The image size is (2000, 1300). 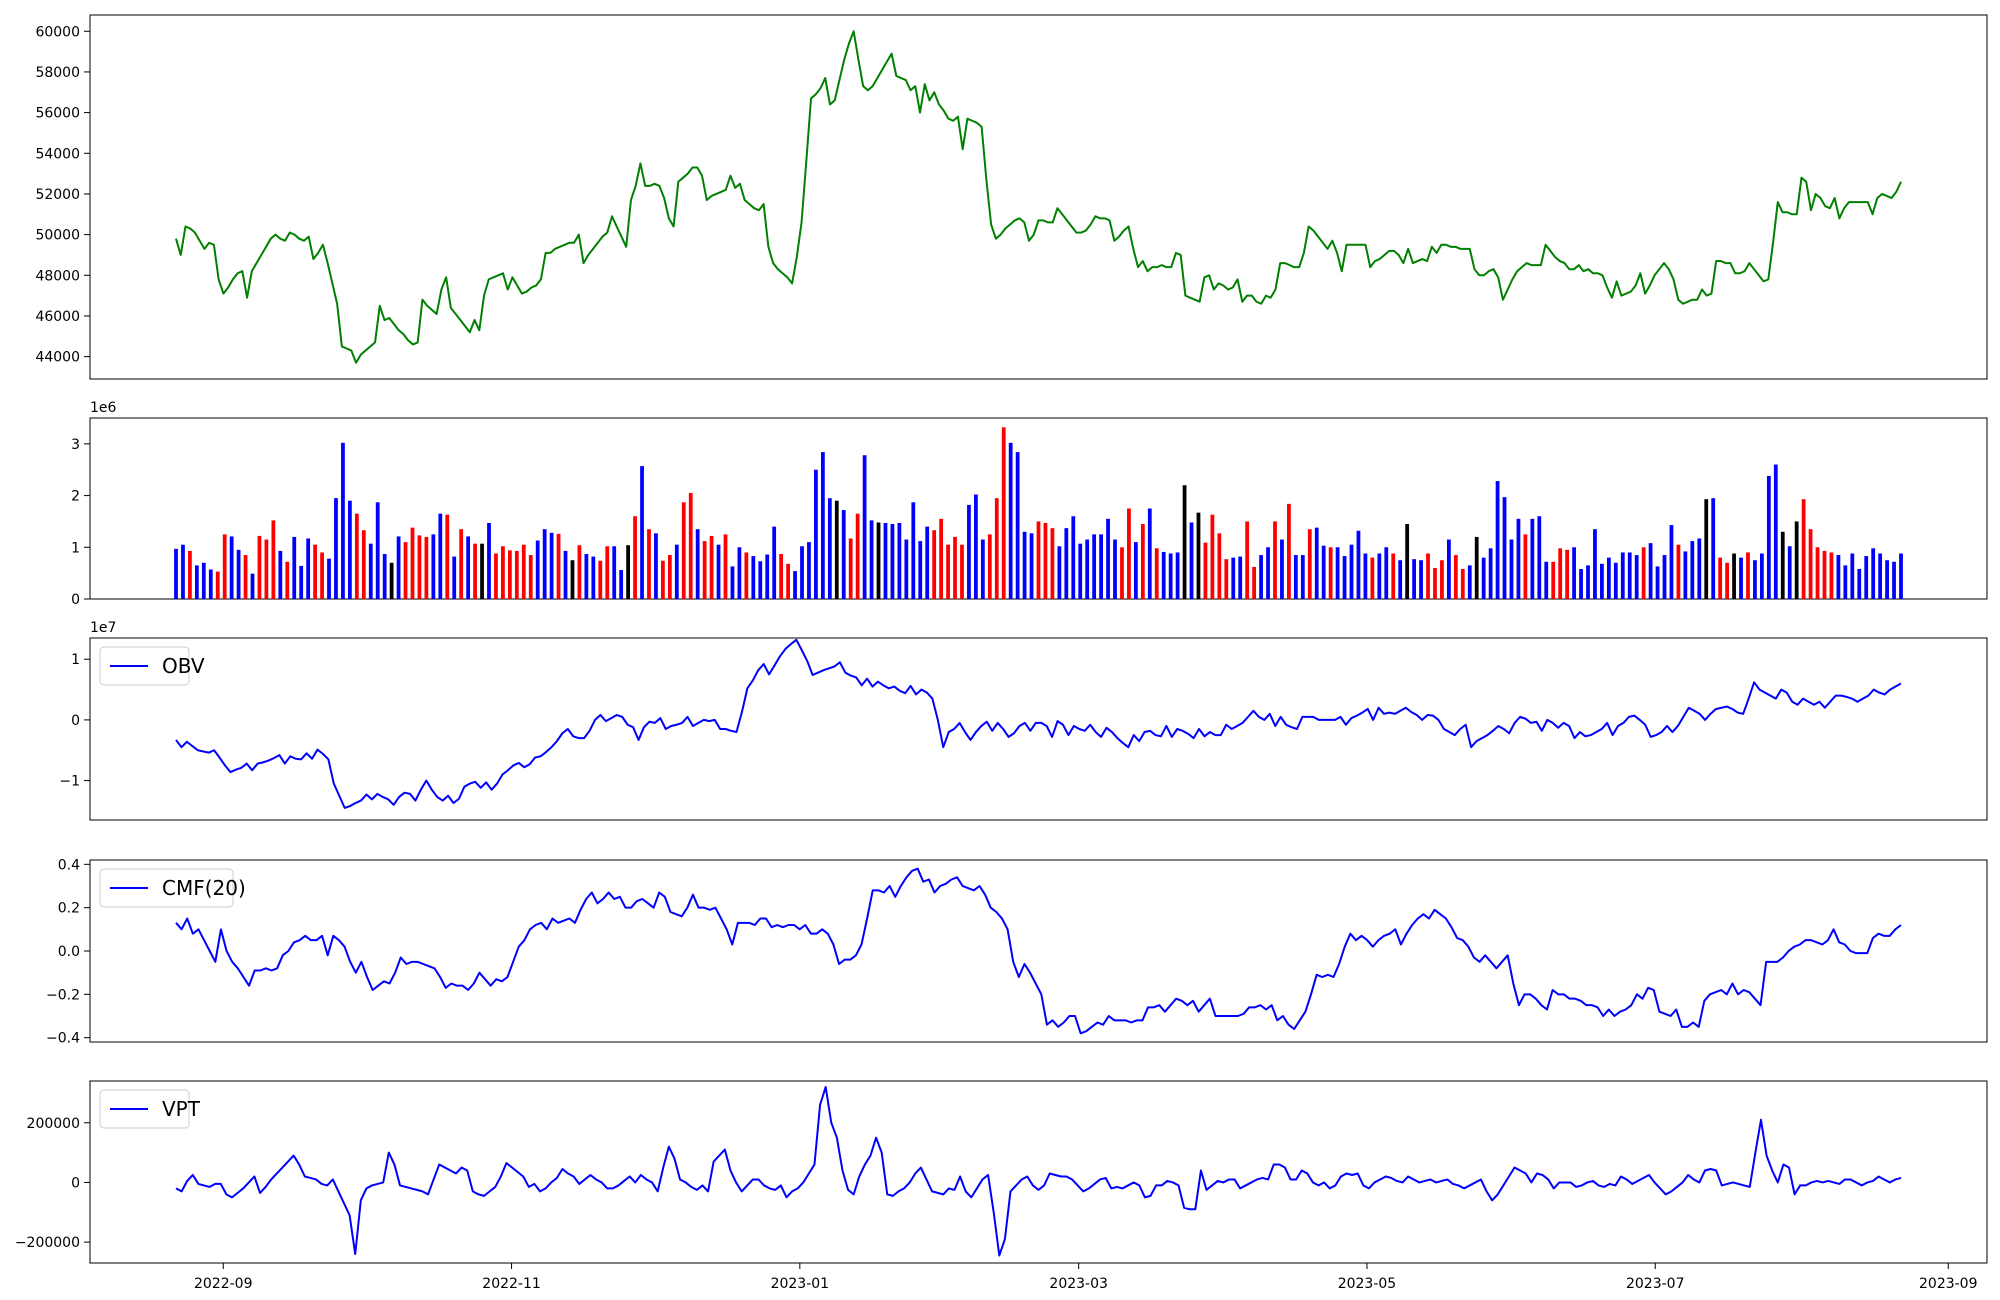 I want to click on volume-offset-text: 1e6, so click(x=103, y=408).